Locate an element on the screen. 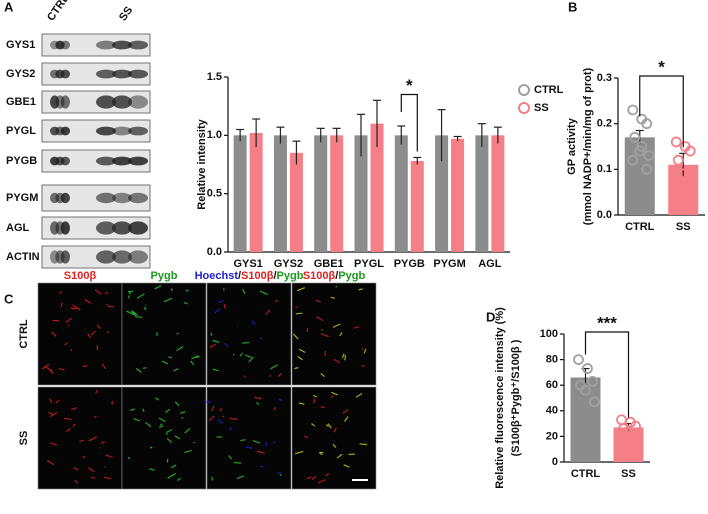  y-axis-label: Relative intensity is located at coordinates (202, 163).